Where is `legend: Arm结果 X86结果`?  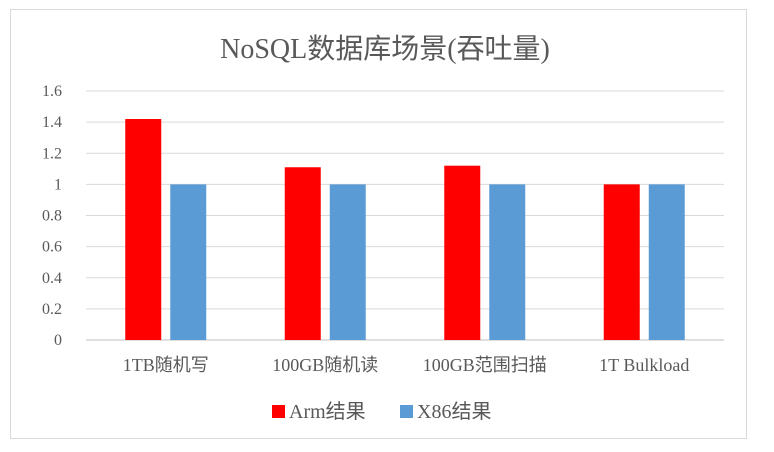 legend: Arm结果 X86结果 is located at coordinates (381, 411).